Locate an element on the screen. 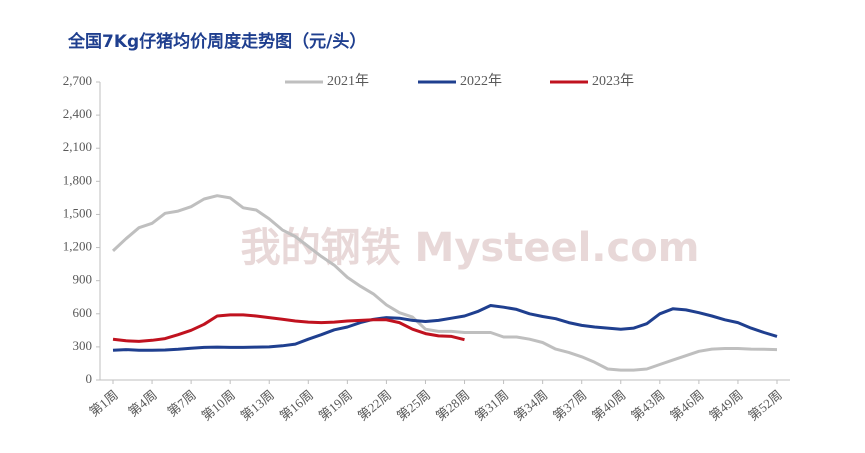  x-tick-label: 第34周 is located at coordinates (531, 405).